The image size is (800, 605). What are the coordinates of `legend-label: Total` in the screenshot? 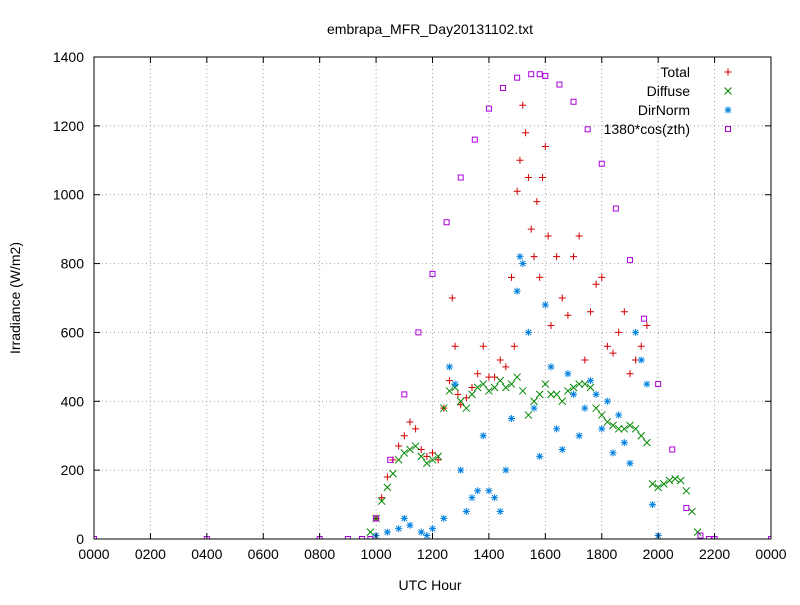 It's located at (675, 72).